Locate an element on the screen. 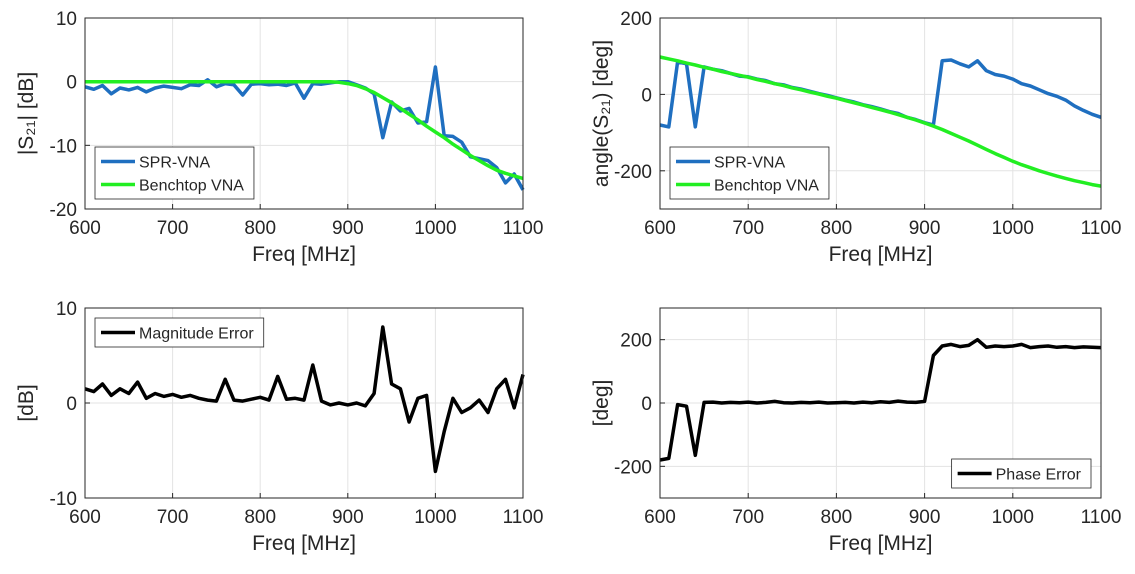  legend: Phase Error is located at coordinates (1021, 473).